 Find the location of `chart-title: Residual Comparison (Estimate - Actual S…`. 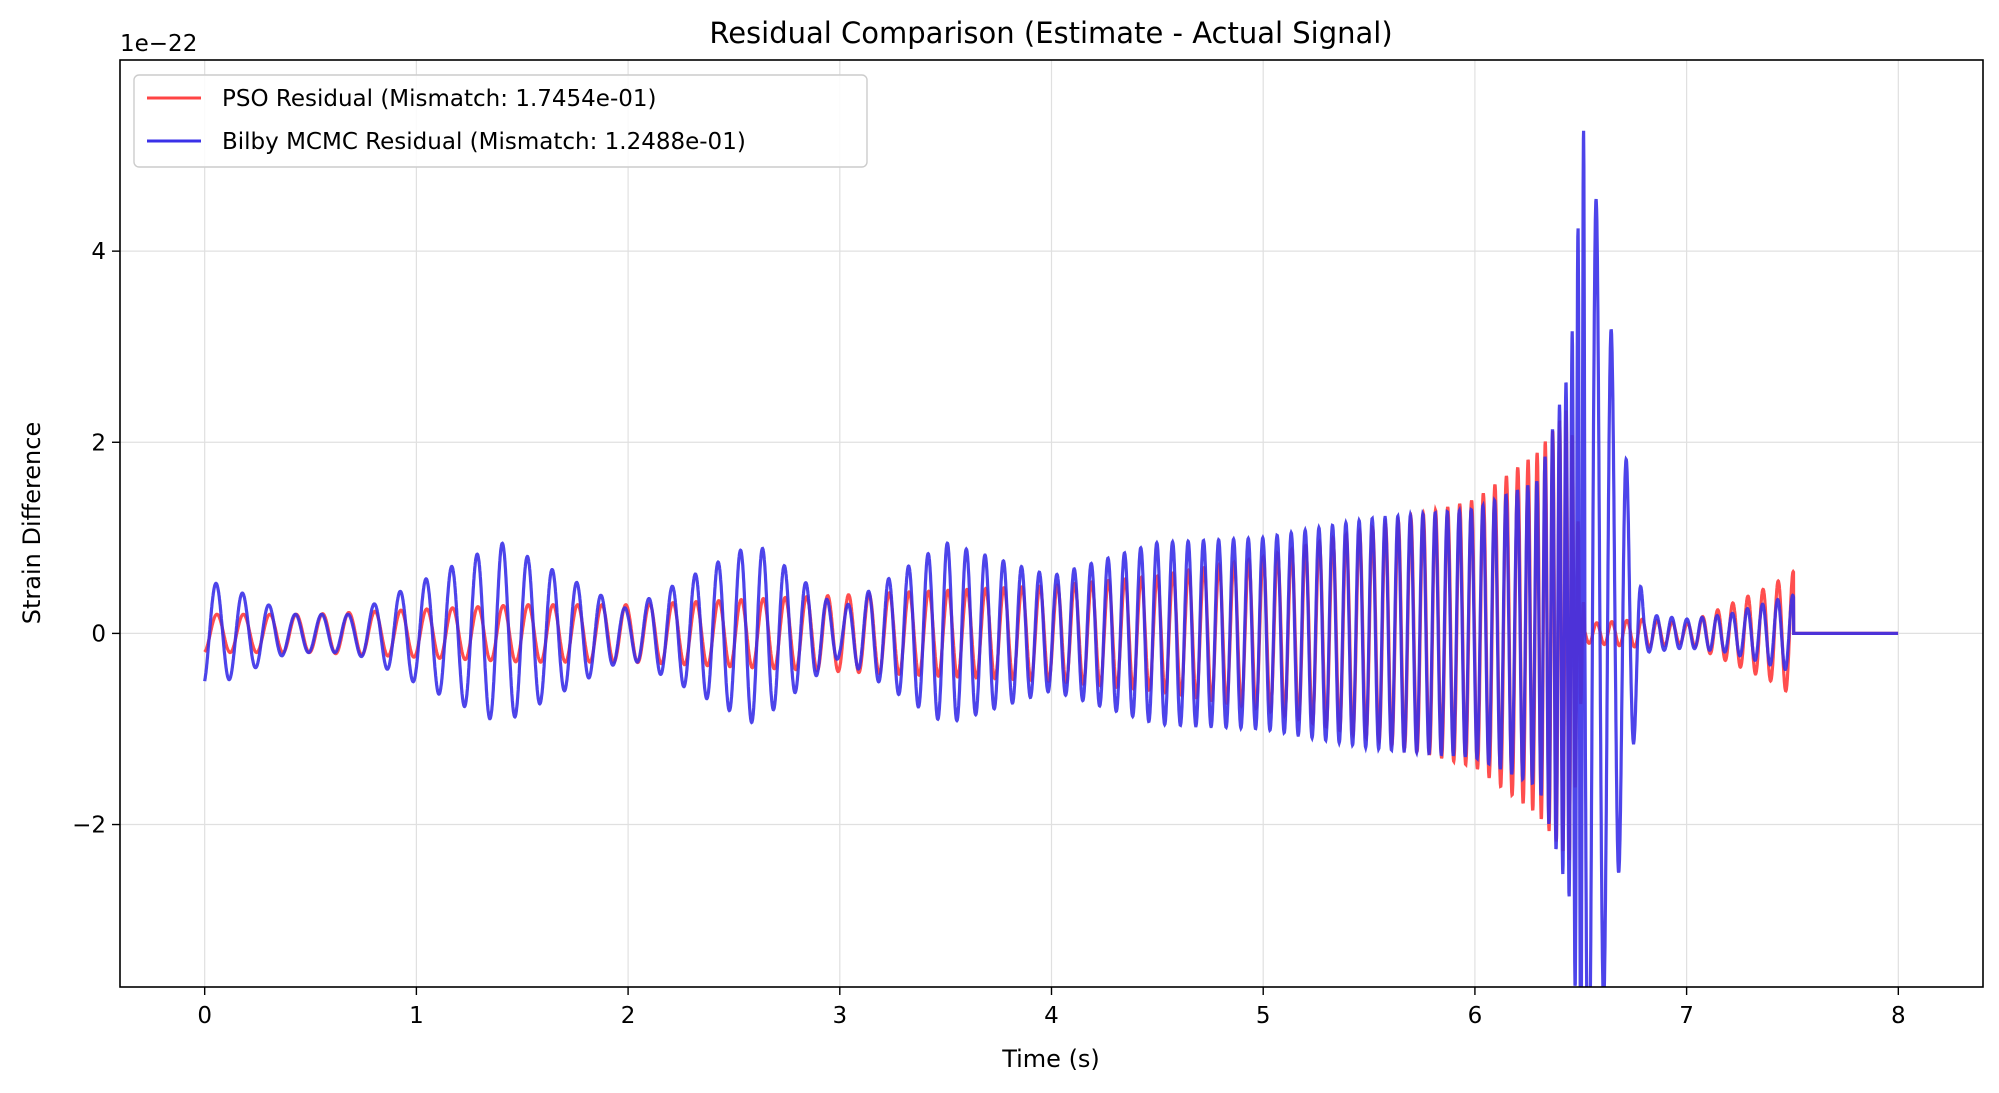

chart-title: Residual Comparison (Estimate - Actual S… is located at coordinates (1050, 33).